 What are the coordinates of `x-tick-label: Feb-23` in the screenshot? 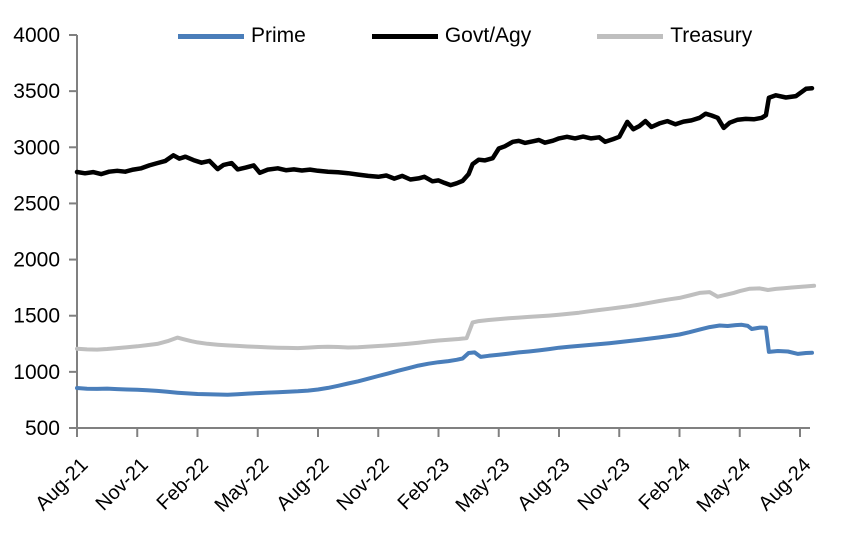 It's located at (424, 484).